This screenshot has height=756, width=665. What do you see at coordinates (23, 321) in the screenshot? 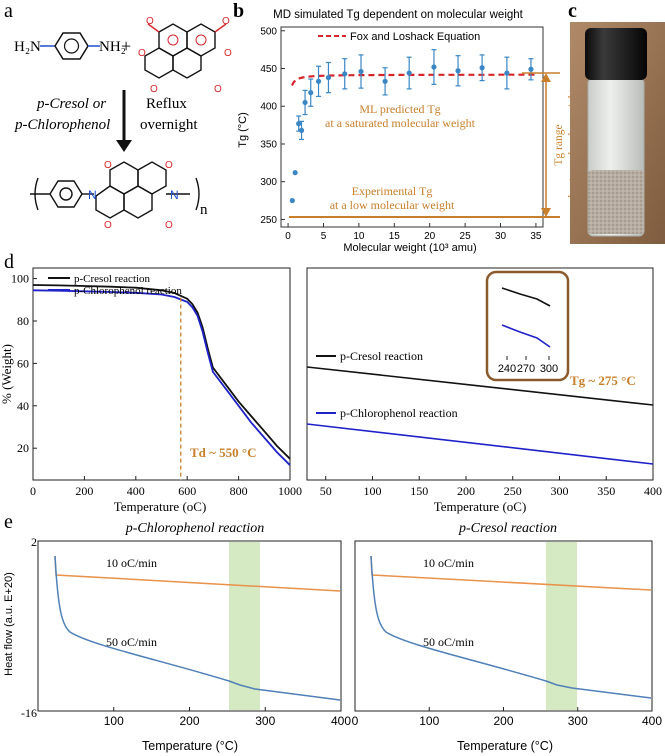
I see `dl-ytick-label: 80` at bounding box center [23, 321].